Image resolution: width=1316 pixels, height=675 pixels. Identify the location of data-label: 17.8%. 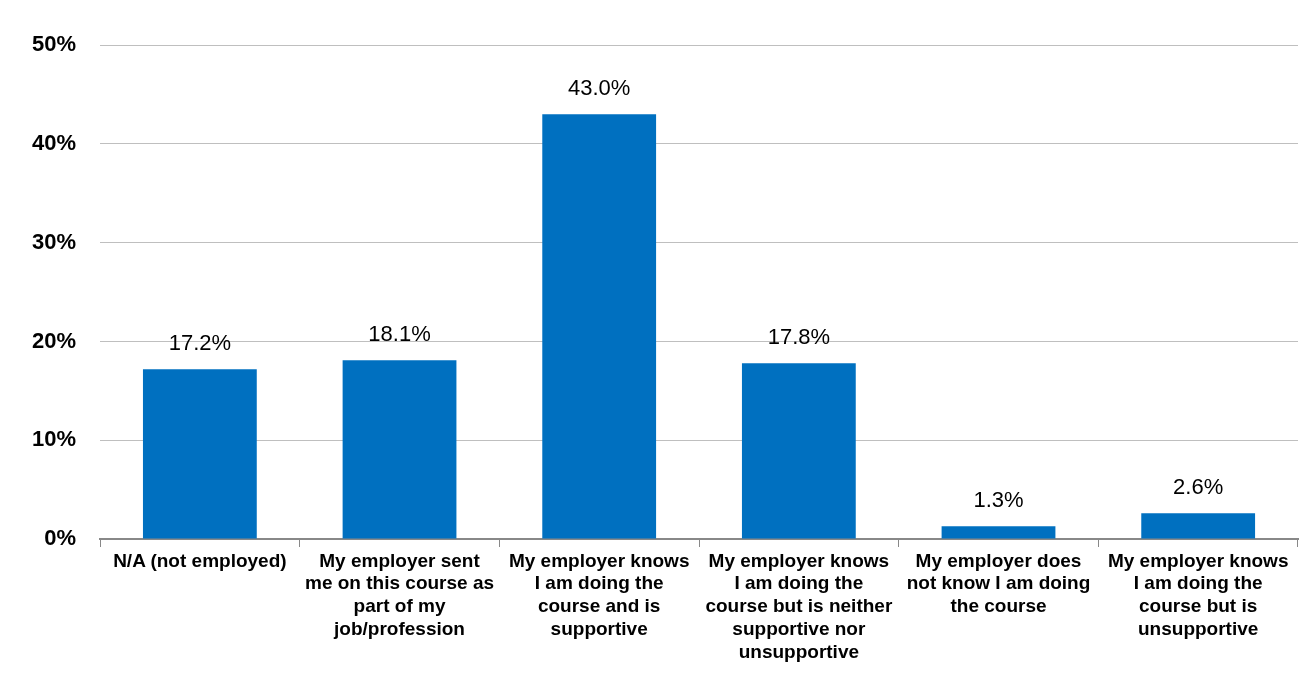
(799, 337).